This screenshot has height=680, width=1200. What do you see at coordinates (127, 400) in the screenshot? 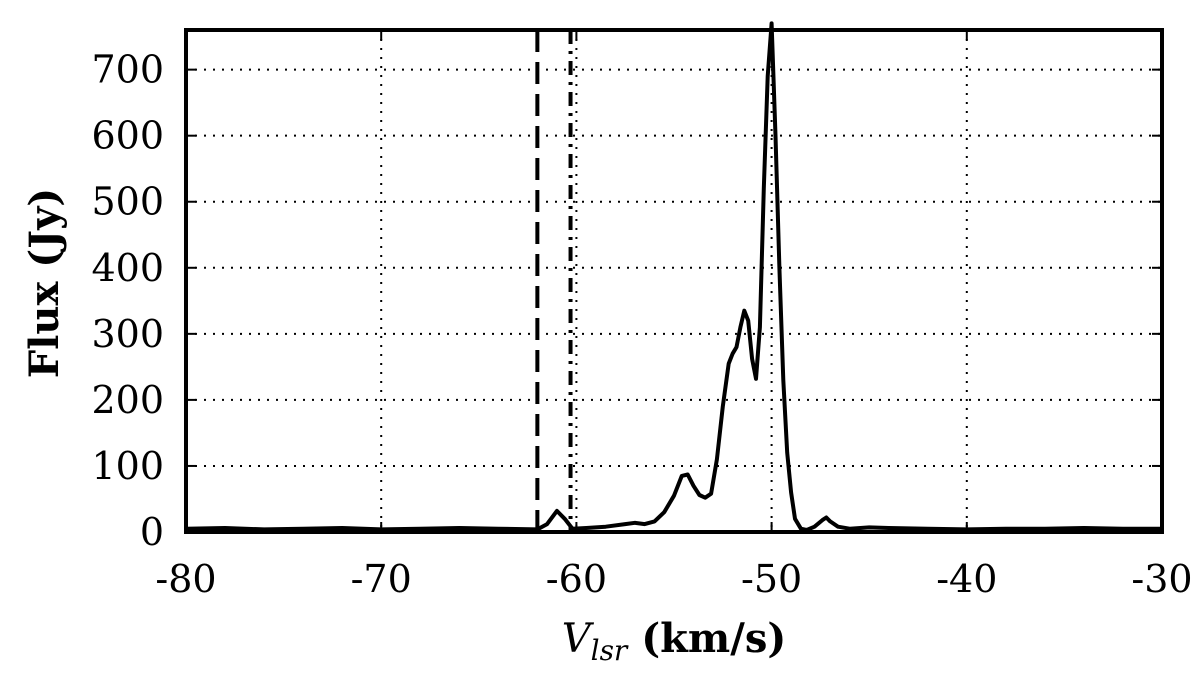
I see `y-tick-label: 200` at bounding box center [127, 400].